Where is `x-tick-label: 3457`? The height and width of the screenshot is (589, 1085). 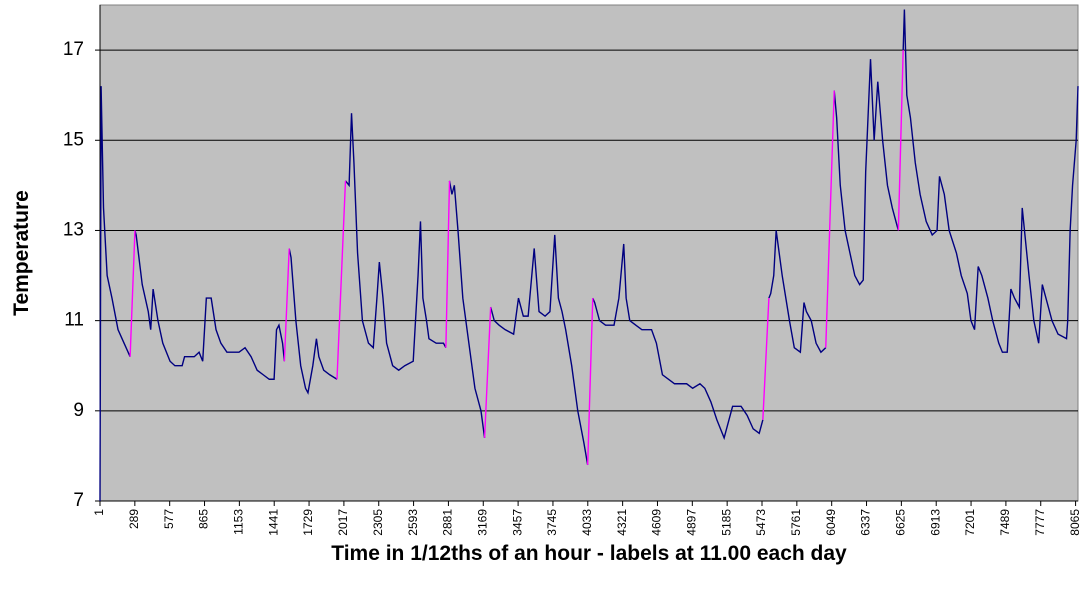
x-tick-label: 3457 is located at coordinates (517, 522).